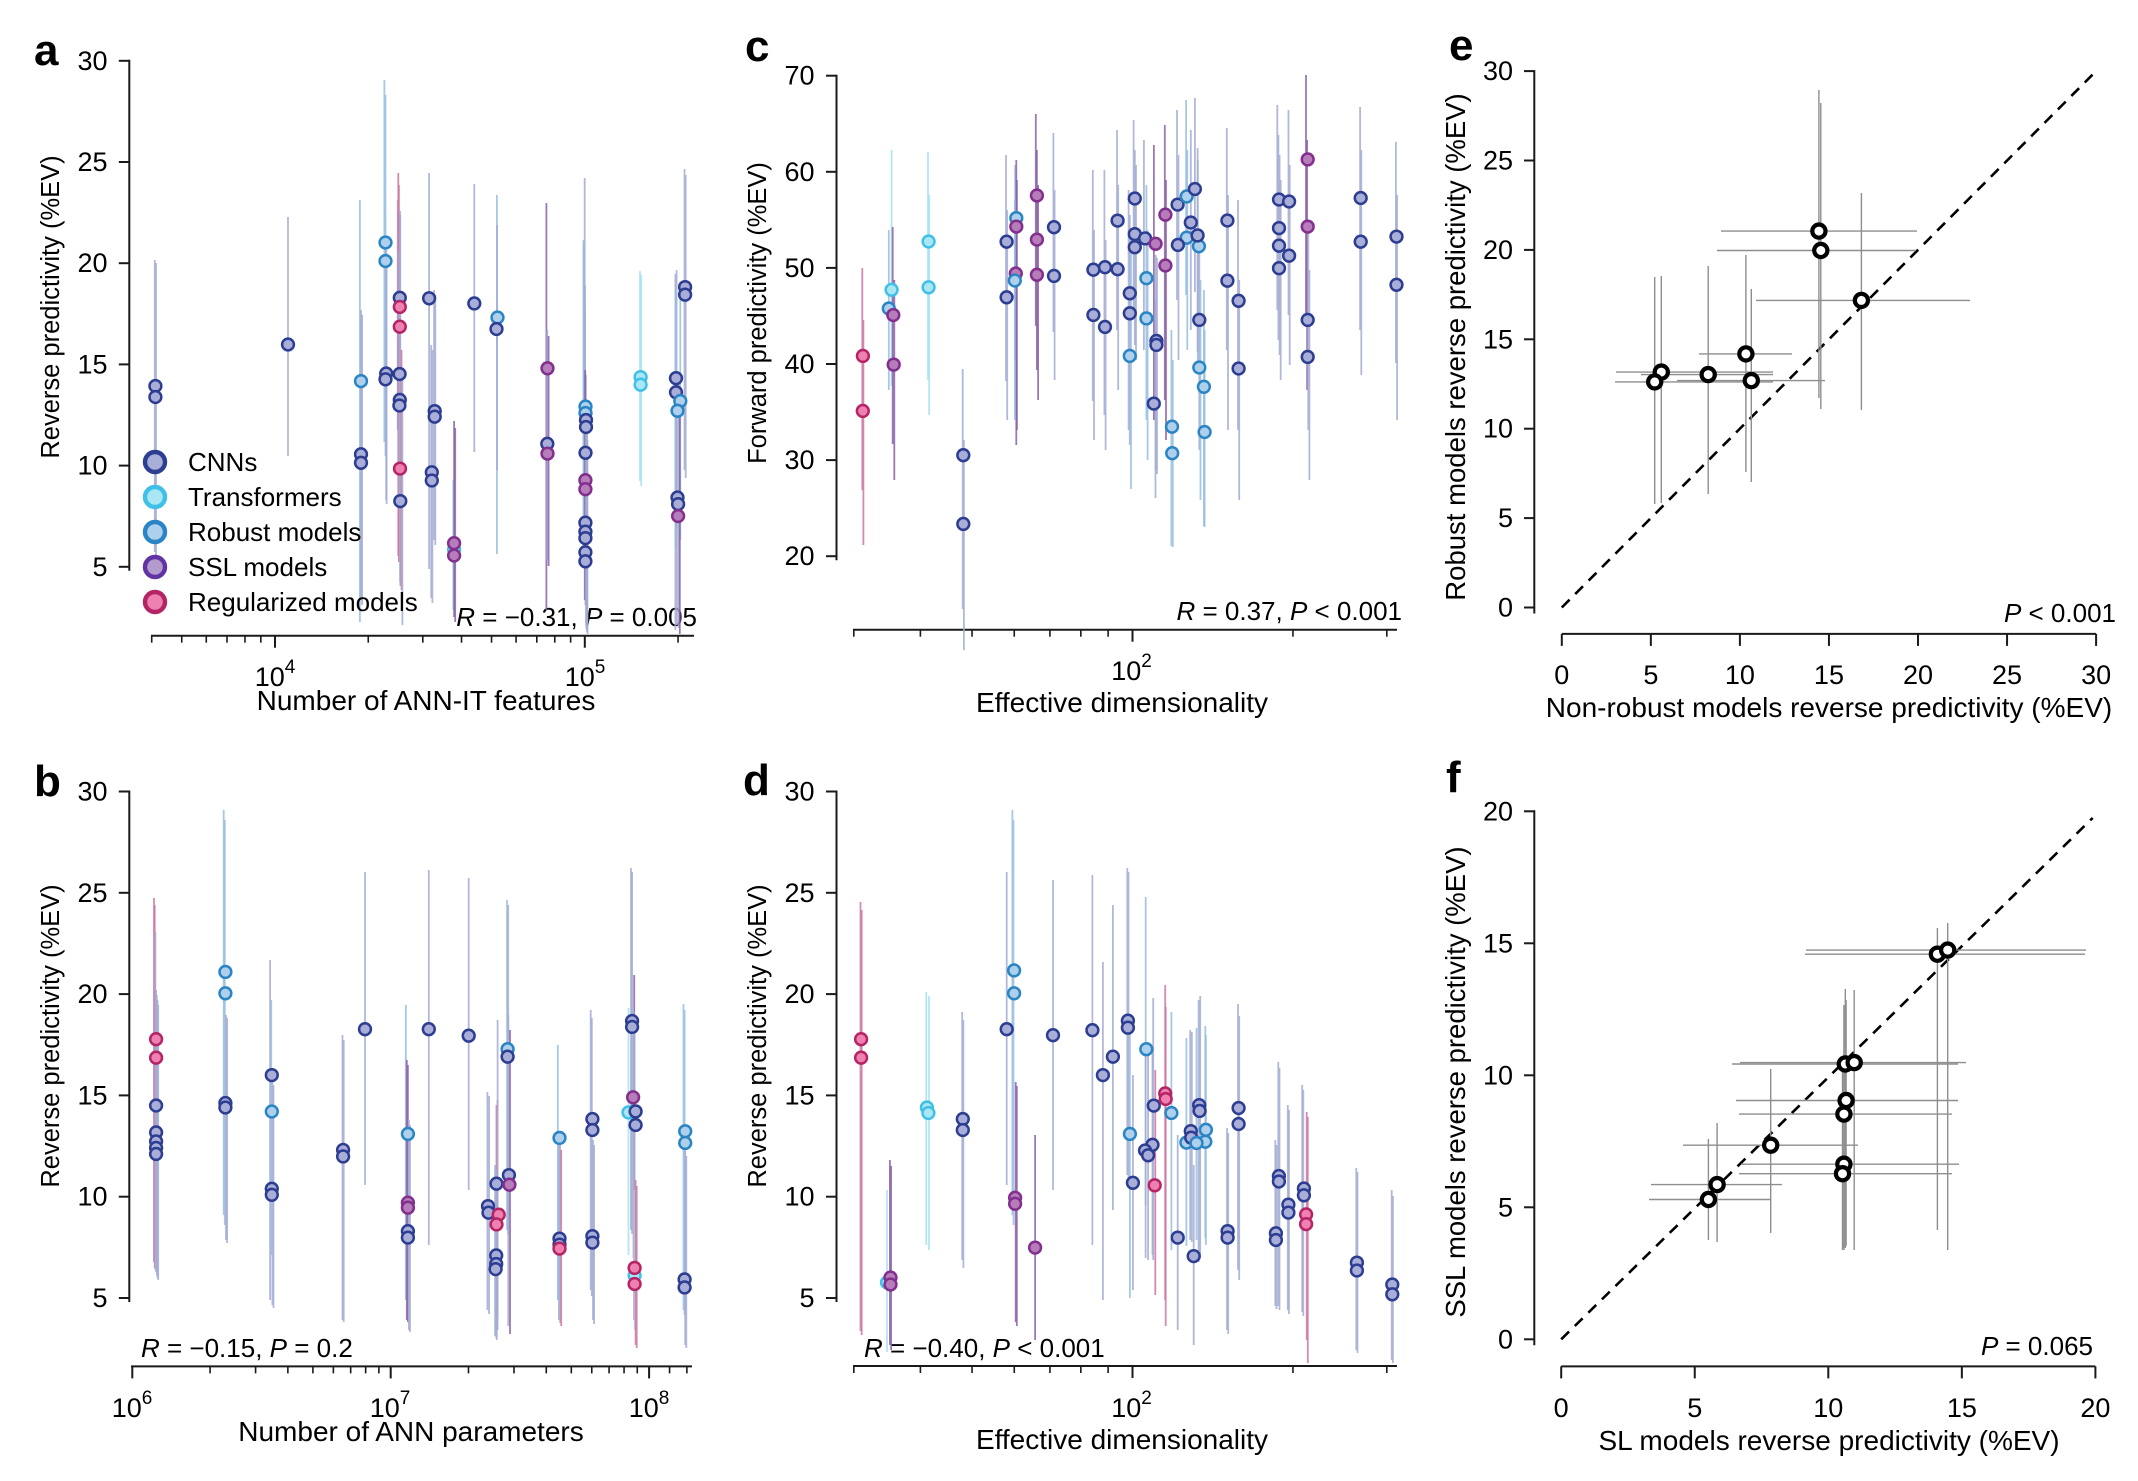 The width and height of the screenshot is (2138, 1481). What do you see at coordinates (222, 462) in the screenshot?
I see `svg-text: CNNs` at bounding box center [222, 462].